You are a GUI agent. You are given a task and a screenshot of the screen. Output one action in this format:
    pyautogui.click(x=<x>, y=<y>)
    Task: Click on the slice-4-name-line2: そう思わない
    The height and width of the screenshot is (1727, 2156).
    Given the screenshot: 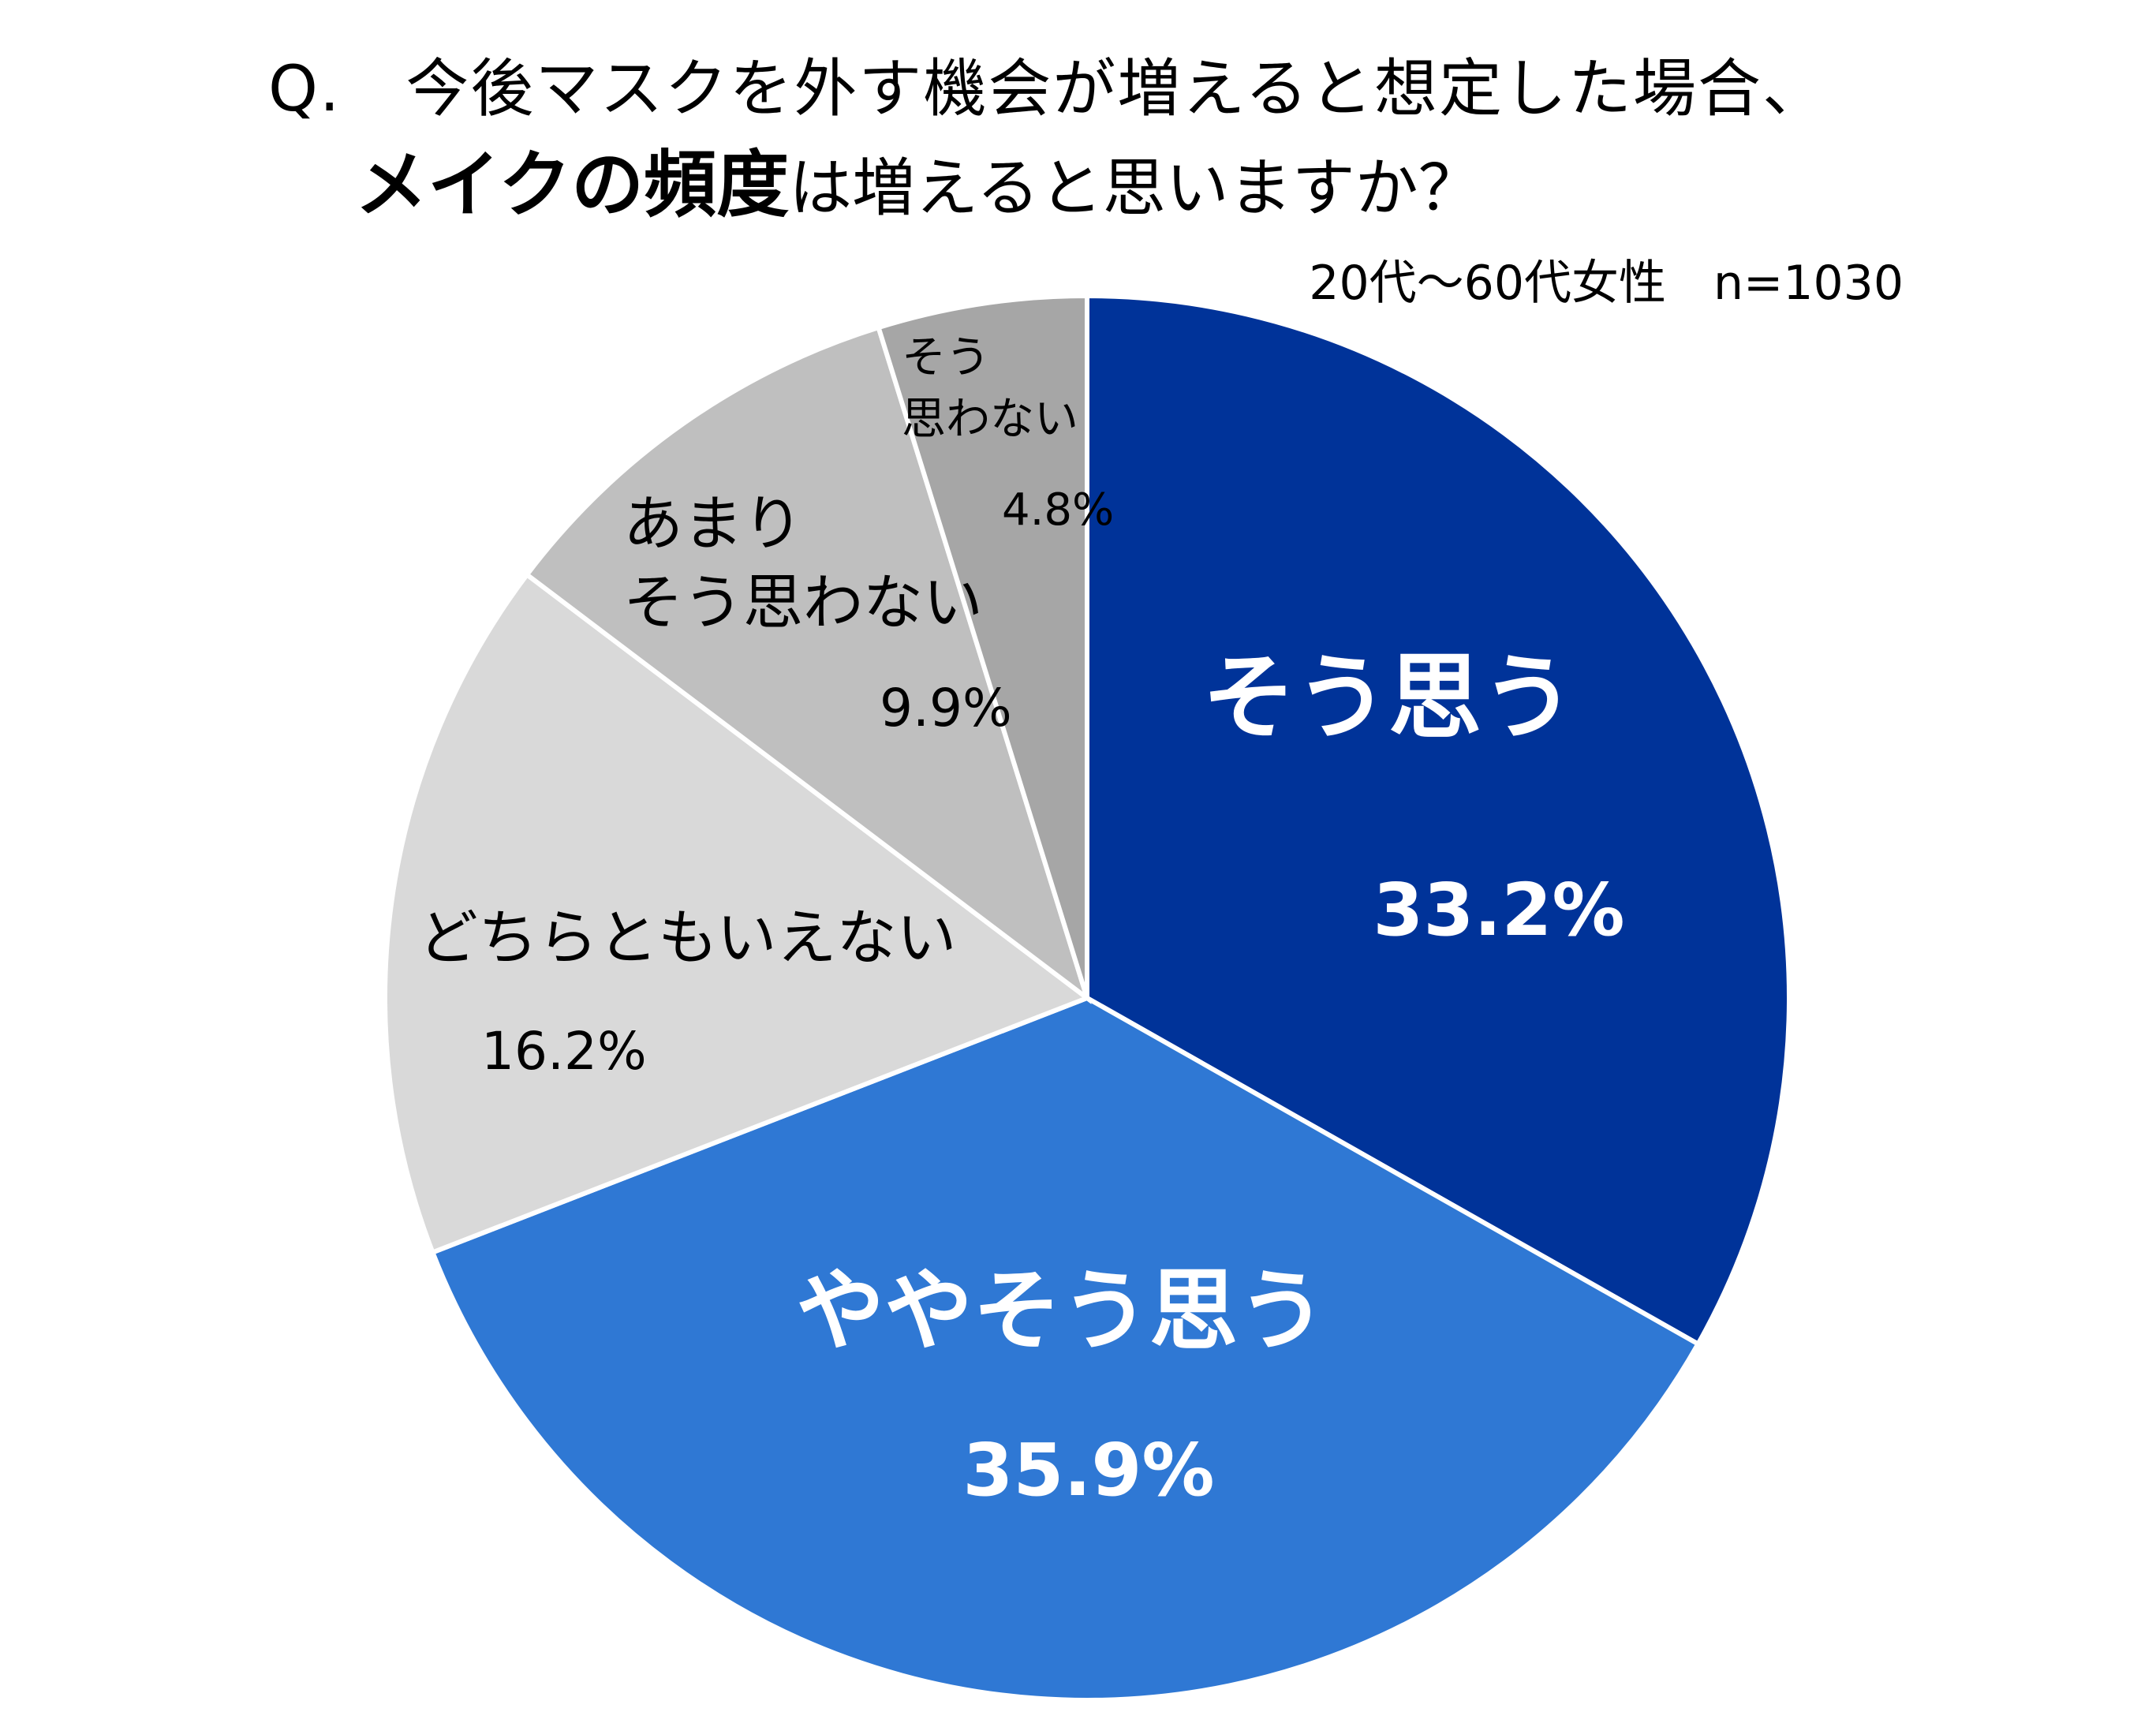 What is the action you would take?
    pyautogui.click(x=803, y=602)
    